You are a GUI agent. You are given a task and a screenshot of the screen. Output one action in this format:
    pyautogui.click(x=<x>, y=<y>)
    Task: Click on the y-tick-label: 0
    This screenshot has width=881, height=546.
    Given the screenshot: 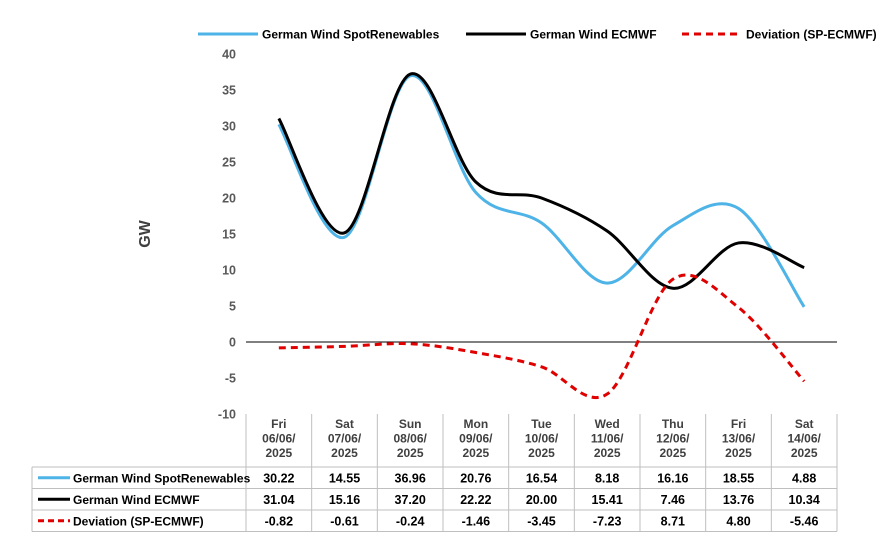 What is the action you would take?
    pyautogui.click(x=232, y=343)
    